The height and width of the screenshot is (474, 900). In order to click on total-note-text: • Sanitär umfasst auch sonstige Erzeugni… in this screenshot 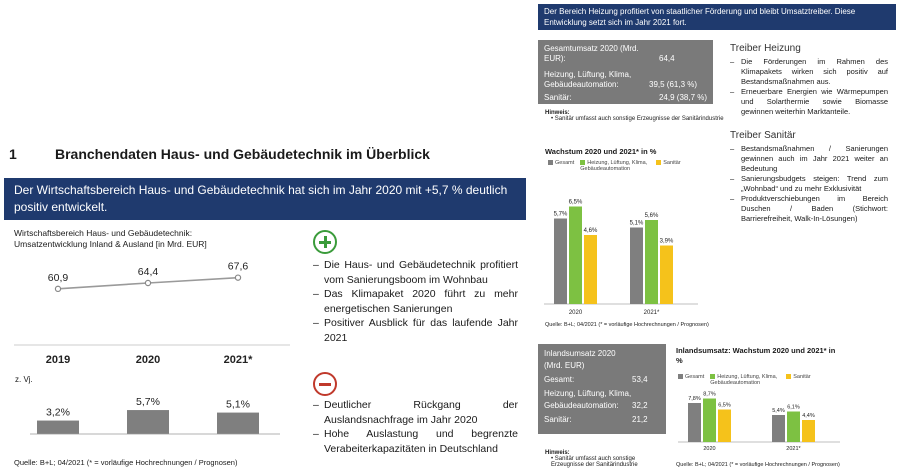, I will do `click(637, 119)`.